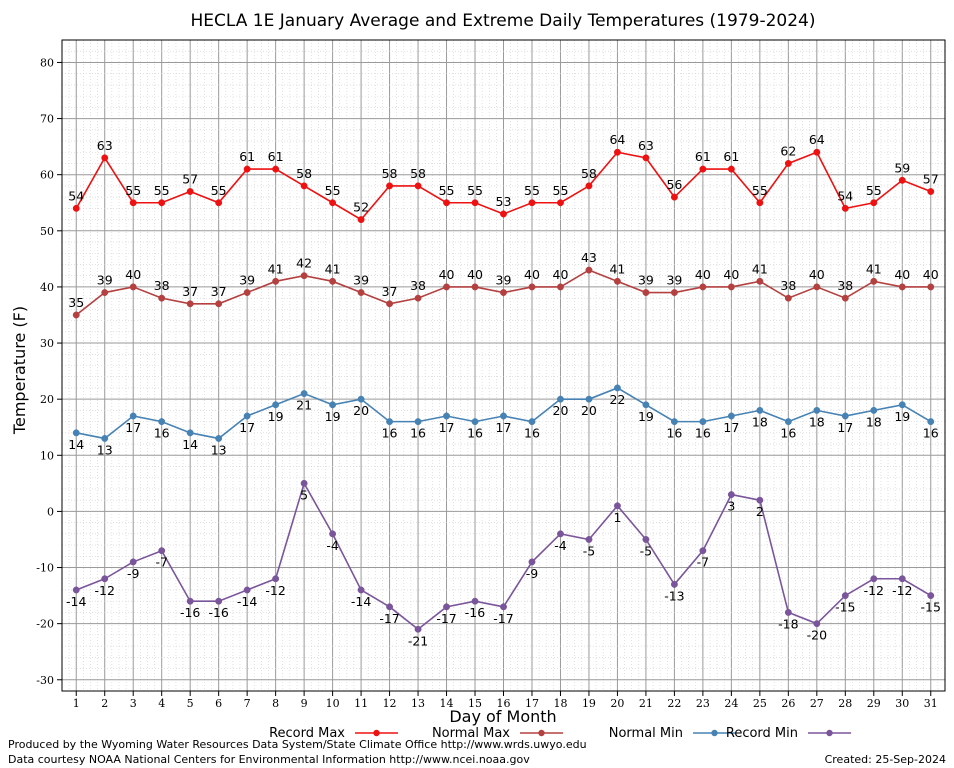 The width and height of the screenshot is (954, 768). Describe the element at coordinates (617, 703) in the screenshot. I see `x-tick-label: 20` at that location.